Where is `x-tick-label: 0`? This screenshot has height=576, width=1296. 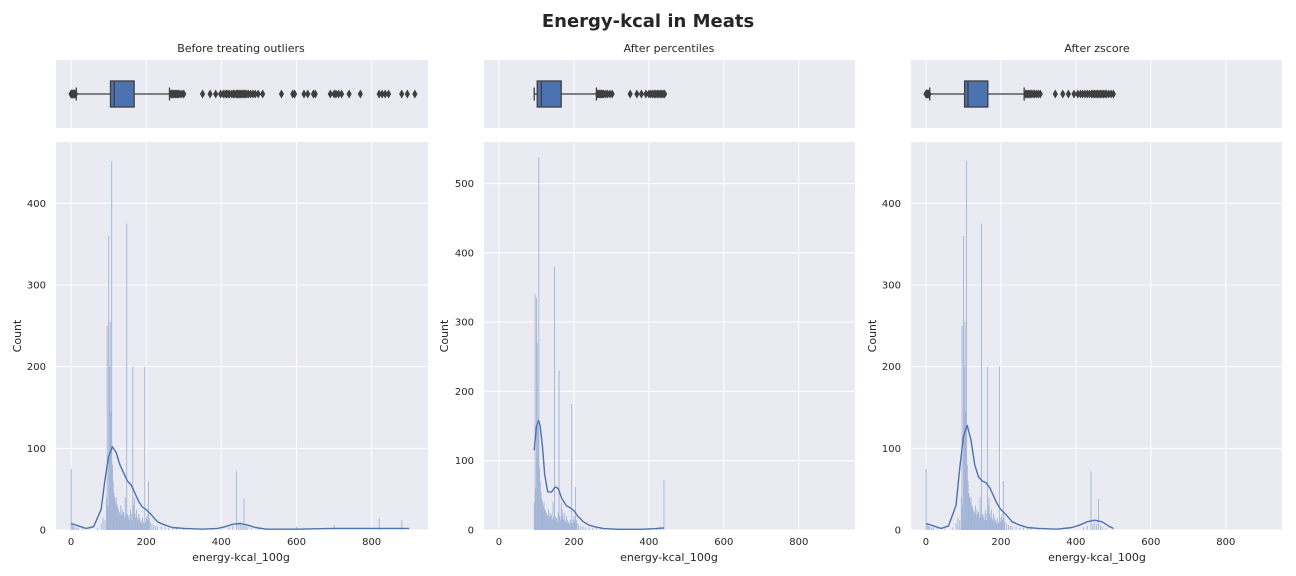
x-tick-label: 0 is located at coordinates (71, 542).